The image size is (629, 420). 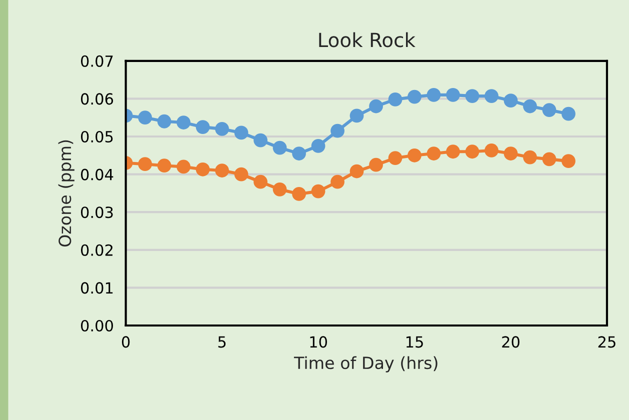 What do you see at coordinates (96, 212) in the screenshot?
I see `y-tick-label: 0.03` at bounding box center [96, 212].